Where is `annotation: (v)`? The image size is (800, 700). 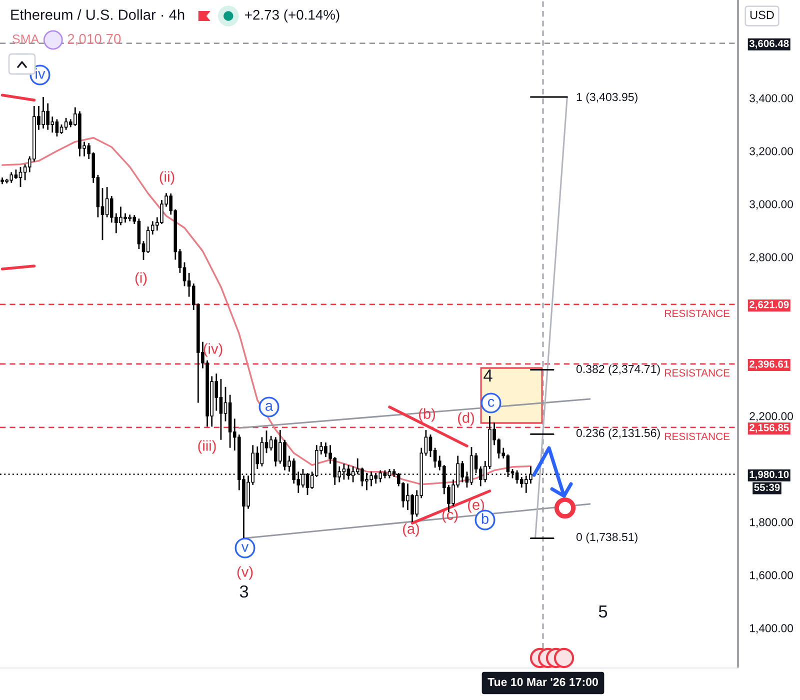
annotation: (v) is located at coordinates (245, 573).